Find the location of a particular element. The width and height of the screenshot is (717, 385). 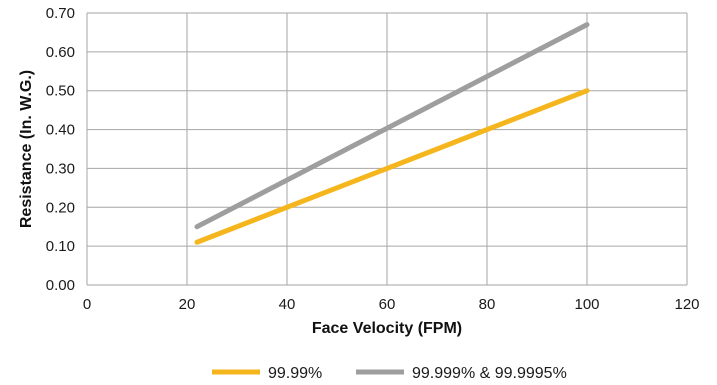

x-tick-label: 60 is located at coordinates (387, 304).